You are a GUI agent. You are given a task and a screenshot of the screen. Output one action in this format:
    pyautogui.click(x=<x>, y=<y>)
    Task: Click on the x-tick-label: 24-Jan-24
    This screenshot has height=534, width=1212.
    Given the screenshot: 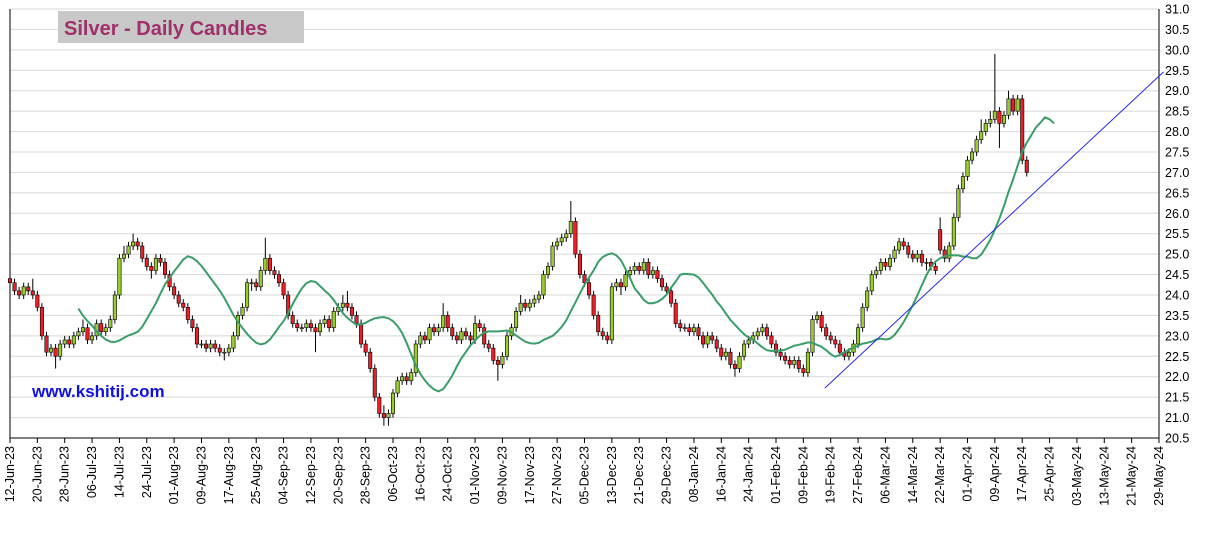 What is the action you would take?
    pyautogui.click(x=749, y=474)
    